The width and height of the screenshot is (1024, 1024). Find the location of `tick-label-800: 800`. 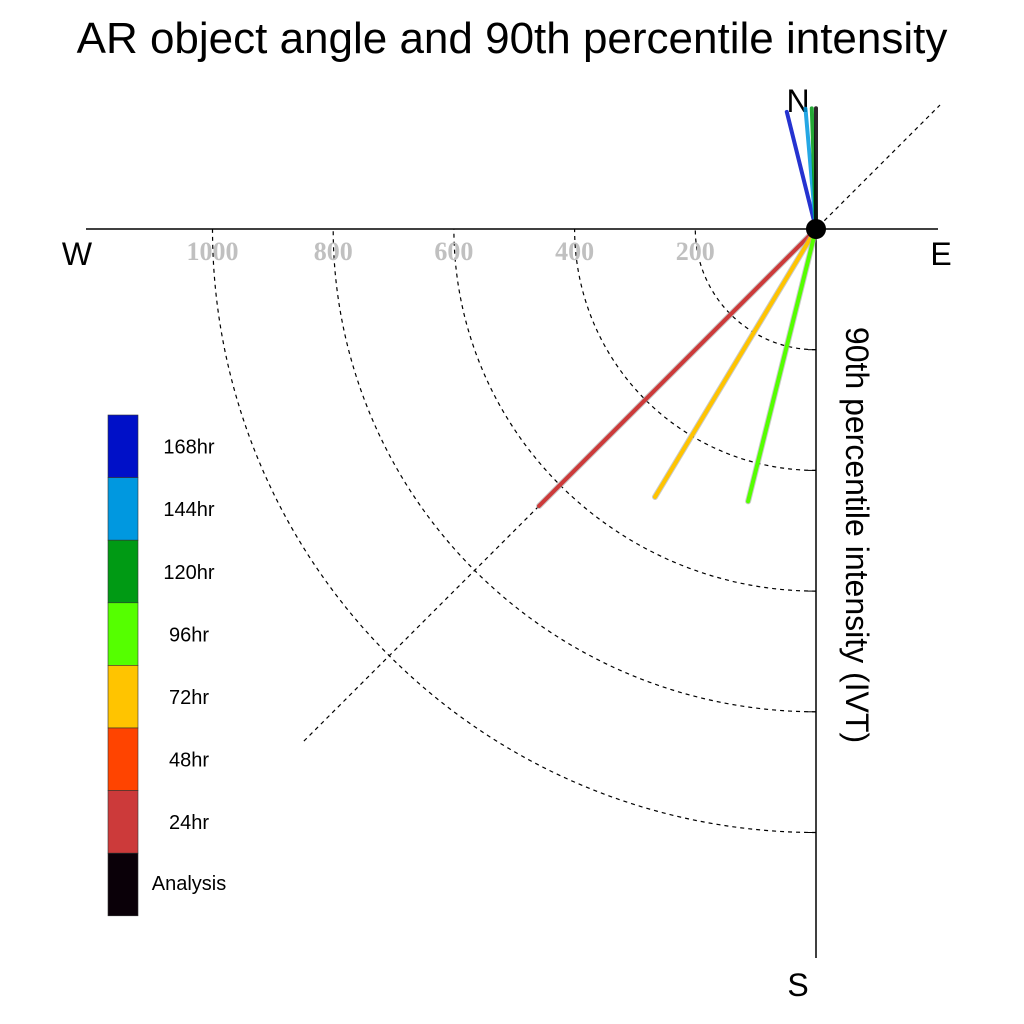

tick-label-800: 800 is located at coordinates (333, 251).